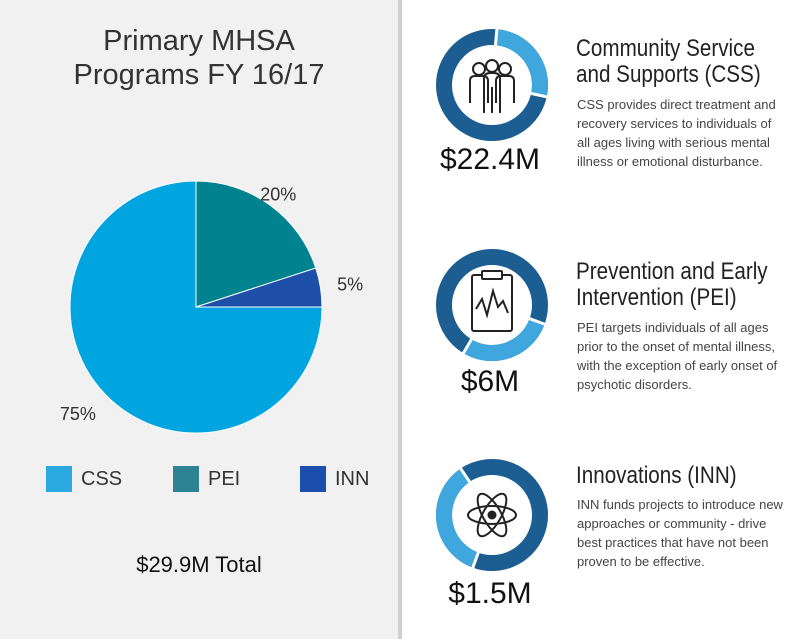 Image resolution: width=800 pixels, height=639 pixels. What do you see at coordinates (490, 593) in the screenshot?
I see `inn-amount: $1.5M` at bounding box center [490, 593].